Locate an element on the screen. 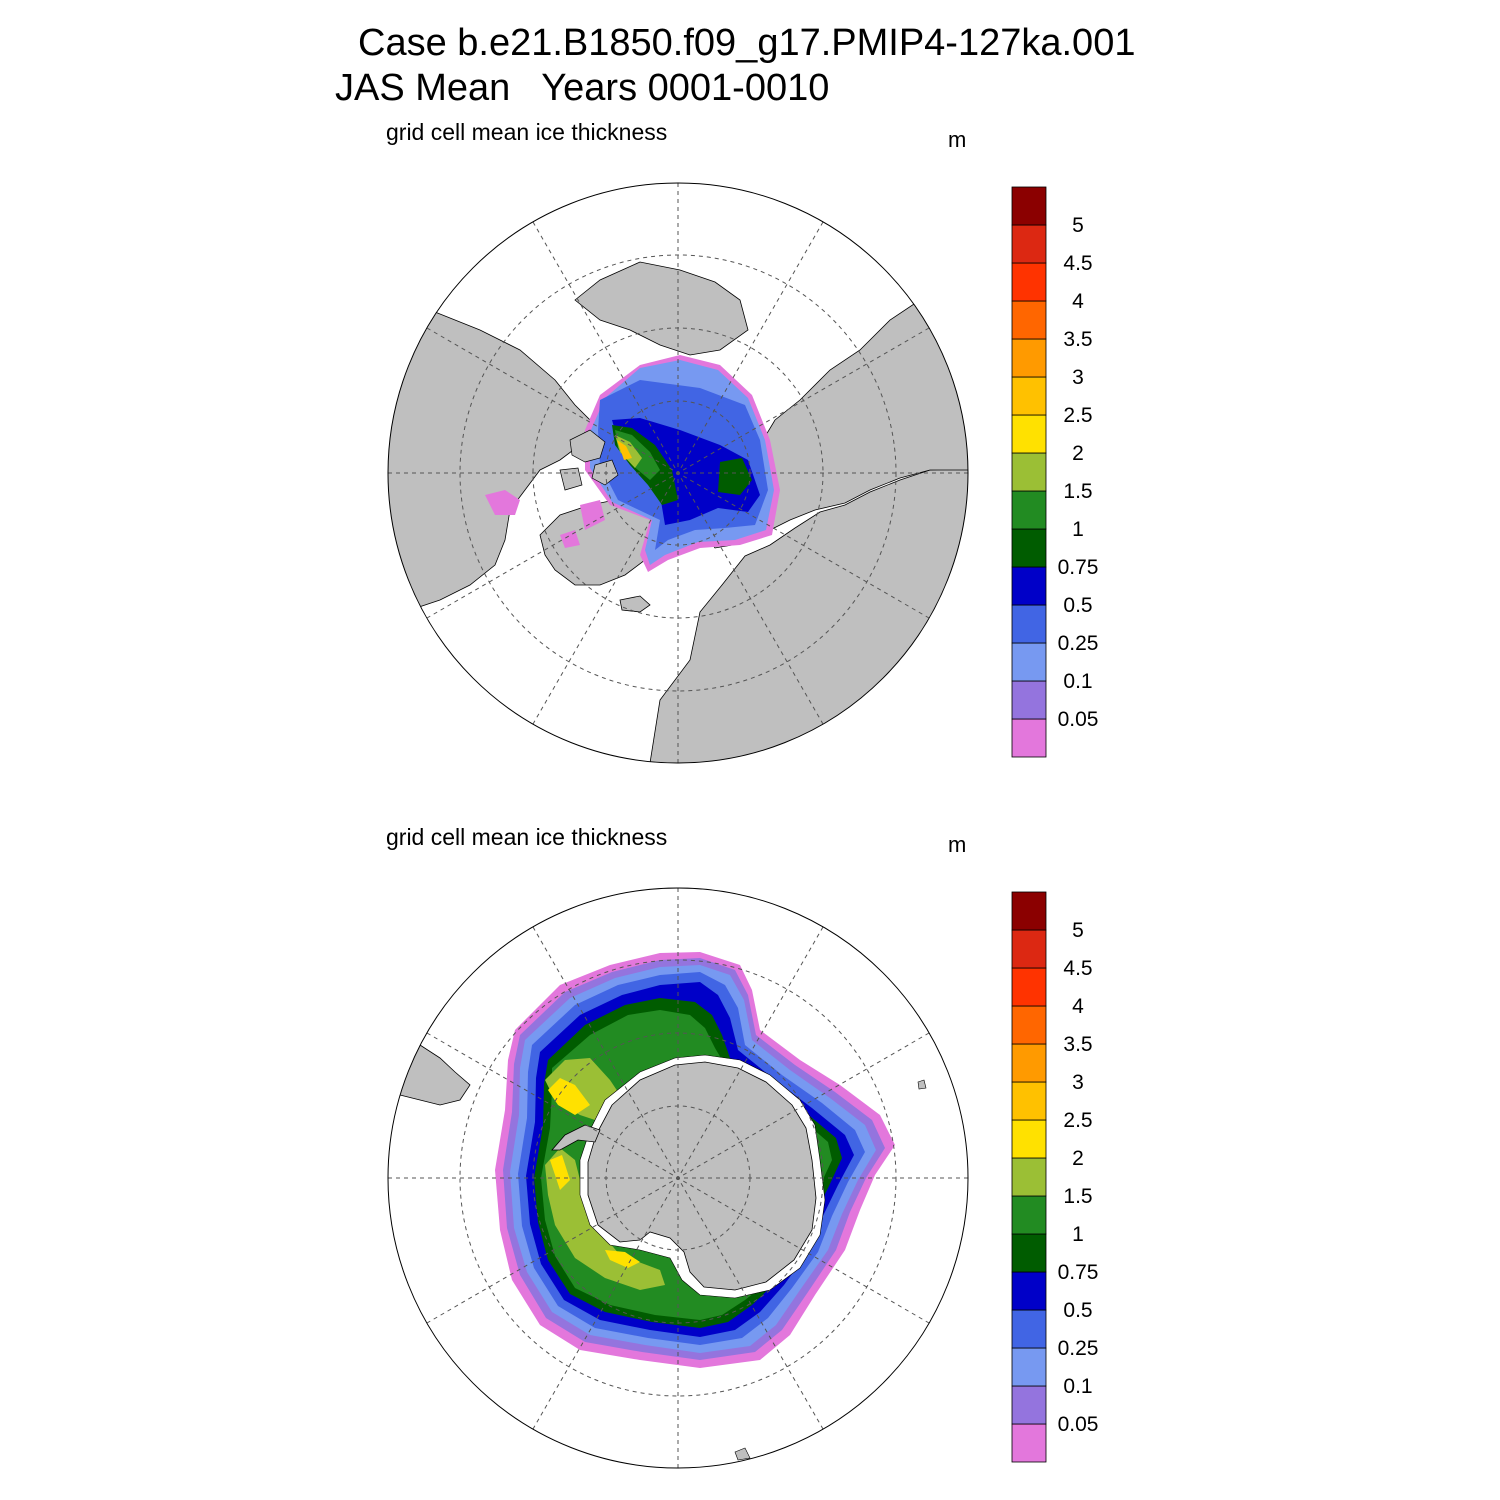 The image size is (1500, 1500). south-colorbar-label: 1.5 is located at coordinates (1077, 1196).